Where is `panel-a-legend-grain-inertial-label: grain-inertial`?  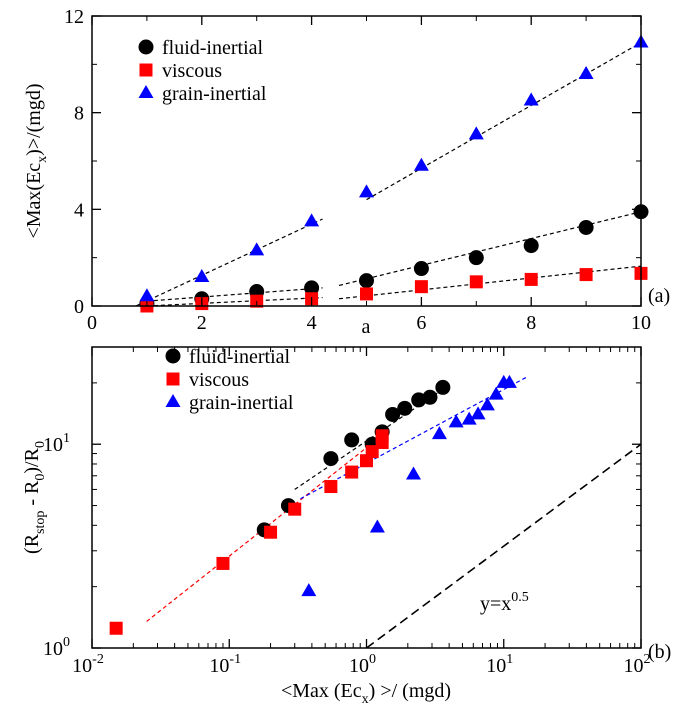 panel-a-legend-grain-inertial-label: grain-inertial is located at coordinates (214, 94).